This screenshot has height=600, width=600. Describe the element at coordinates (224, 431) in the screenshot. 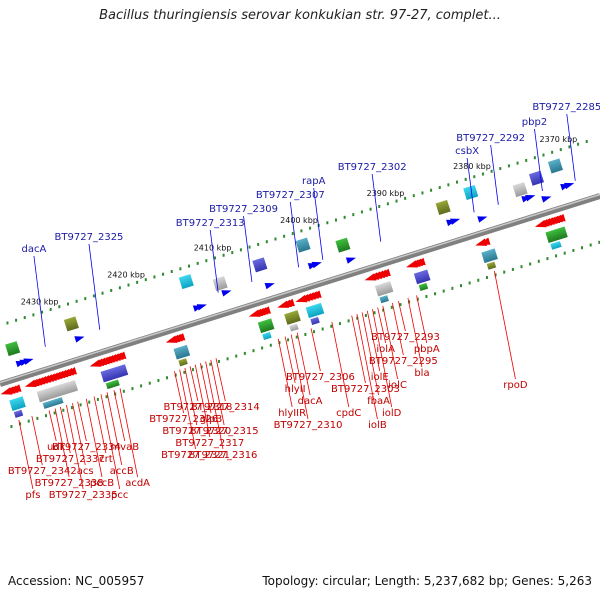

I see `reverse-gene-label: BT9727_2315` at that location.